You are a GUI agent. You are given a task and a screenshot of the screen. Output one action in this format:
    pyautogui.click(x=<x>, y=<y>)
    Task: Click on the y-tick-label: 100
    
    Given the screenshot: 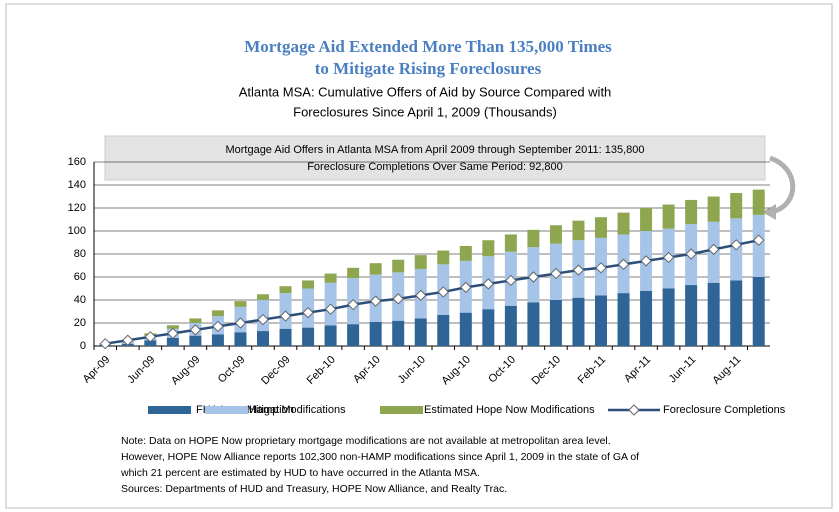 What is the action you would take?
    pyautogui.click(x=77, y=231)
    